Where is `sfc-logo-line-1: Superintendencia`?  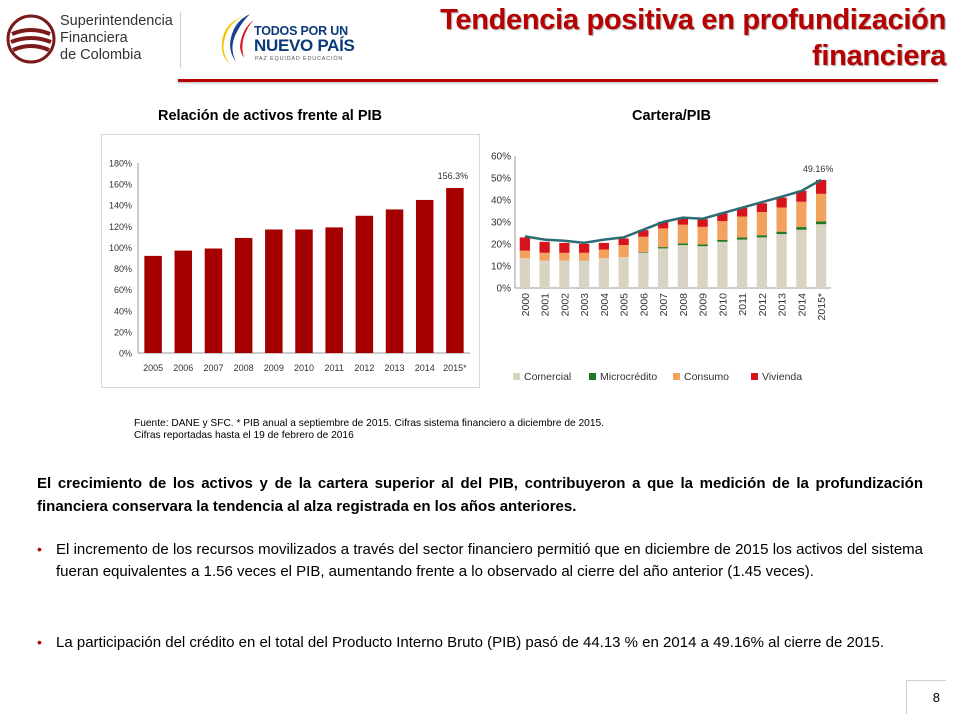 sfc-logo-line-1: Superintendencia is located at coordinates (116, 21).